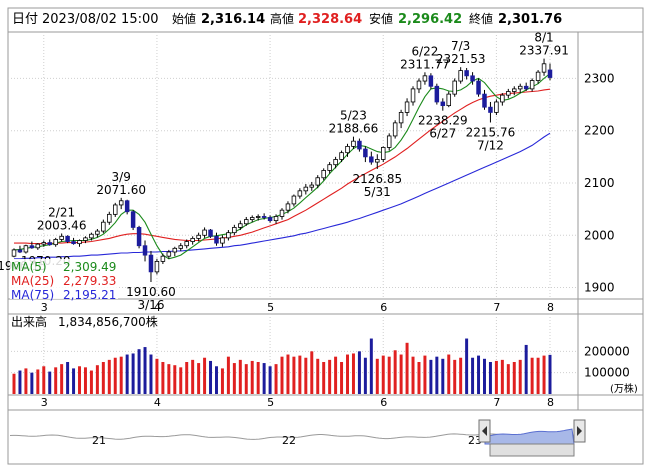 The width and height of the screenshot is (653, 474). What do you see at coordinates (62, 225) in the screenshot?
I see `annotation-value: 2003.46` at bounding box center [62, 225].